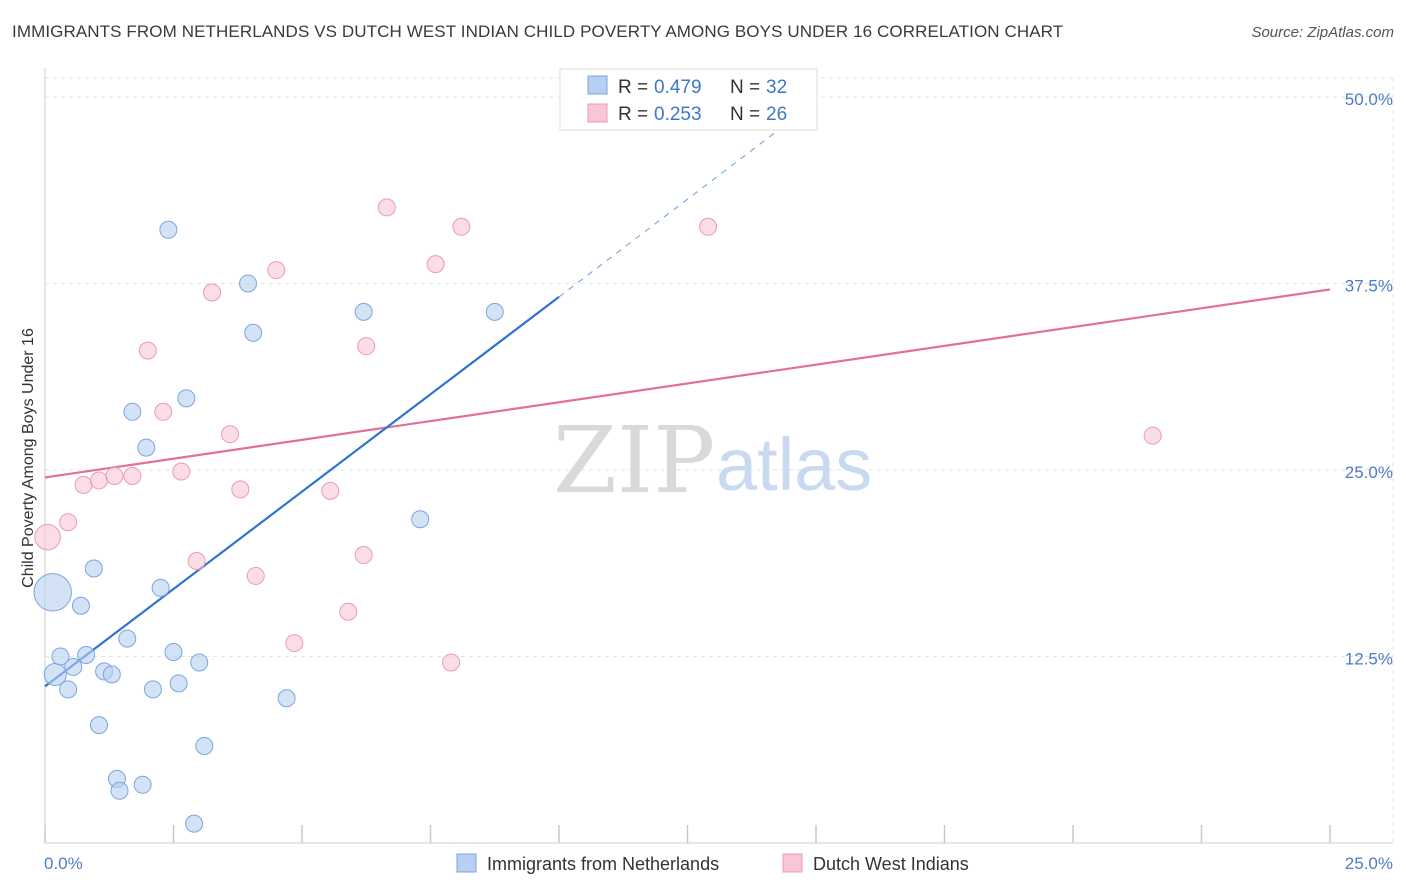  I want to click on legend-swatch-blue, so click(597, 85).